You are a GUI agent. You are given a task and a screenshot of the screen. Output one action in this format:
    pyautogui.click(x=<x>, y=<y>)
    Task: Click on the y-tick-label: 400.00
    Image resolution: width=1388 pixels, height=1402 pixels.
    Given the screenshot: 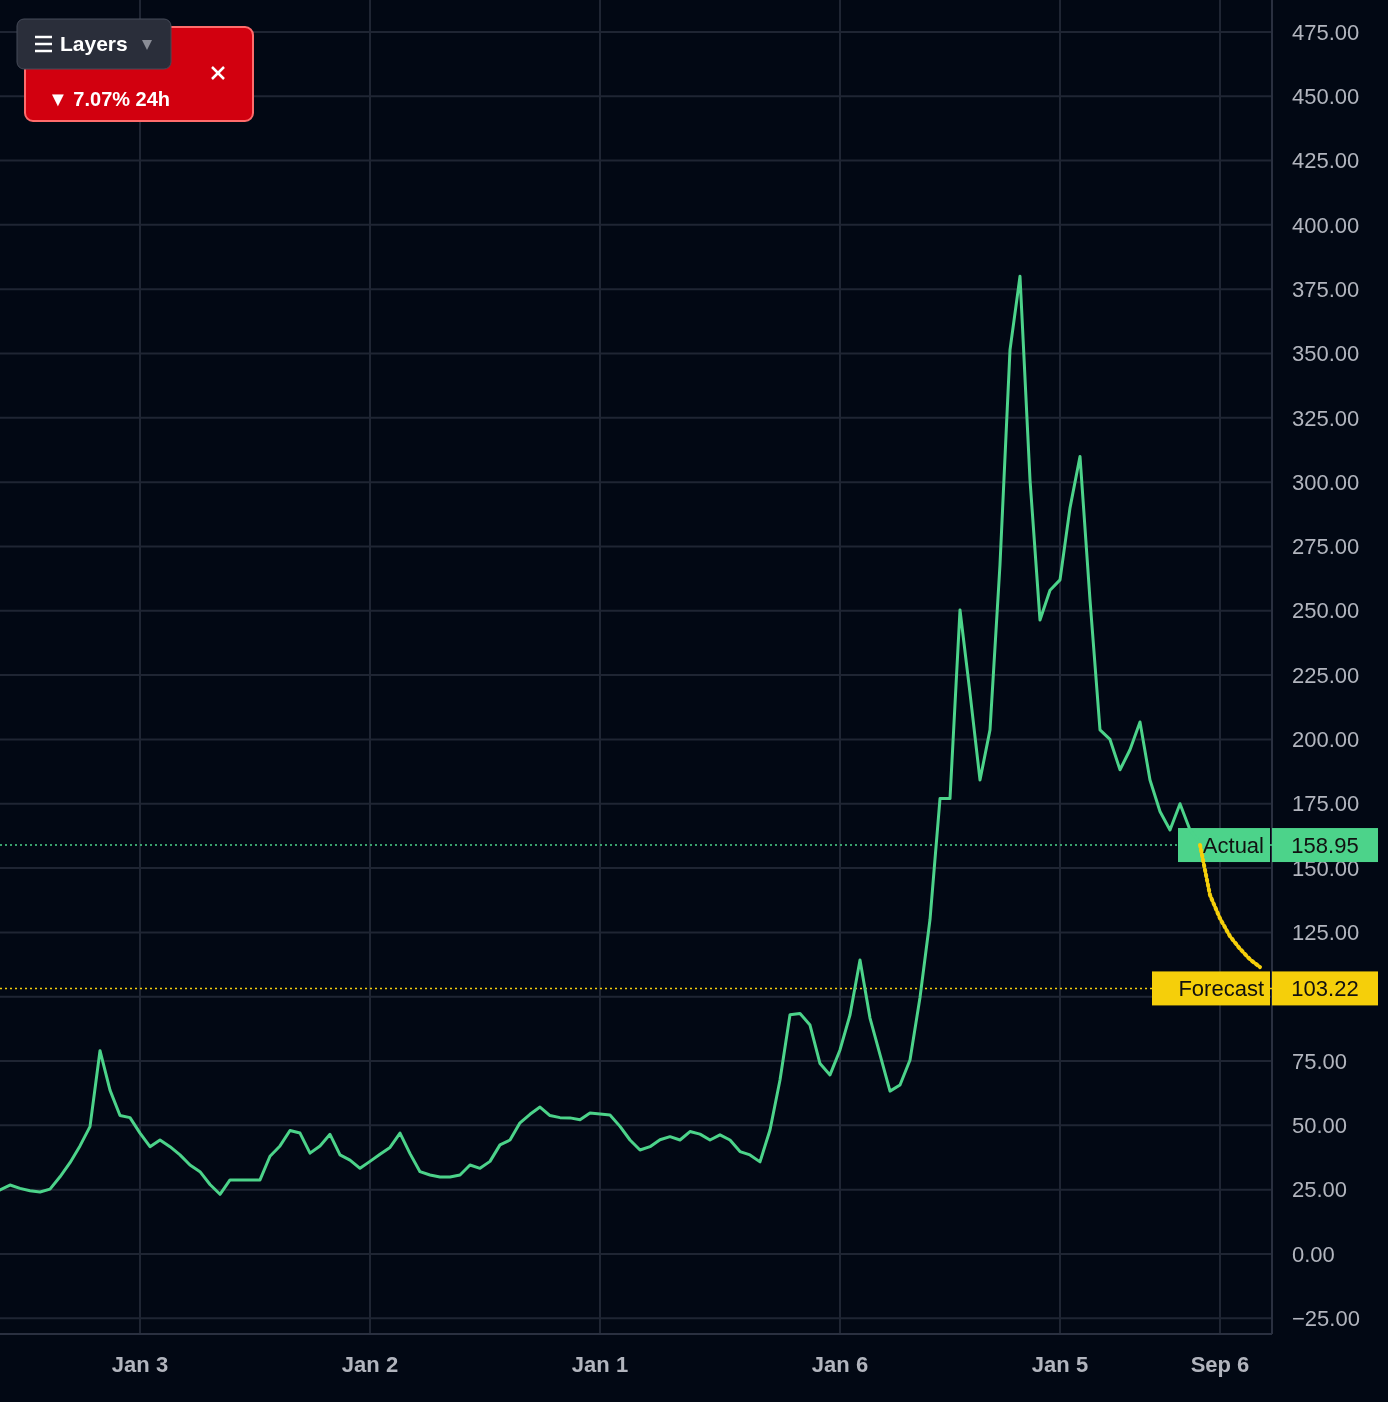 What is the action you would take?
    pyautogui.click(x=1326, y=225)
    